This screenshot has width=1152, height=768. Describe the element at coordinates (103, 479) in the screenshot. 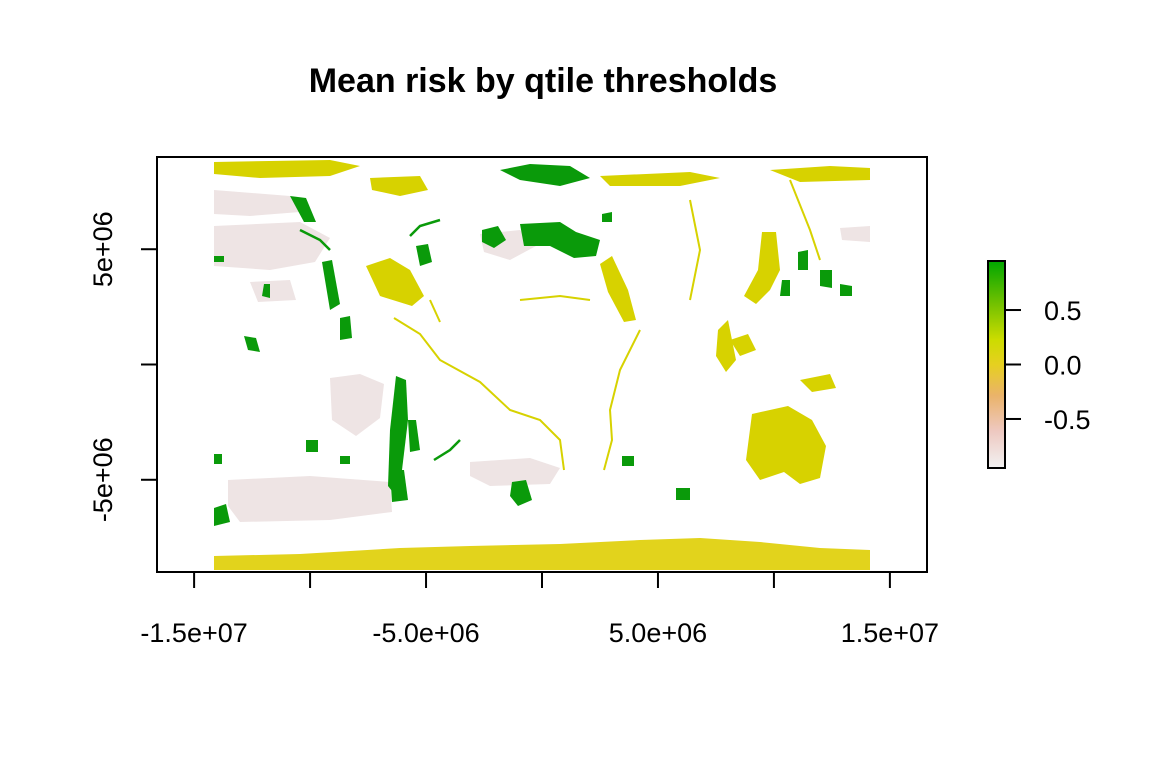

I see `y-tick-label: -5e+06` at that location.